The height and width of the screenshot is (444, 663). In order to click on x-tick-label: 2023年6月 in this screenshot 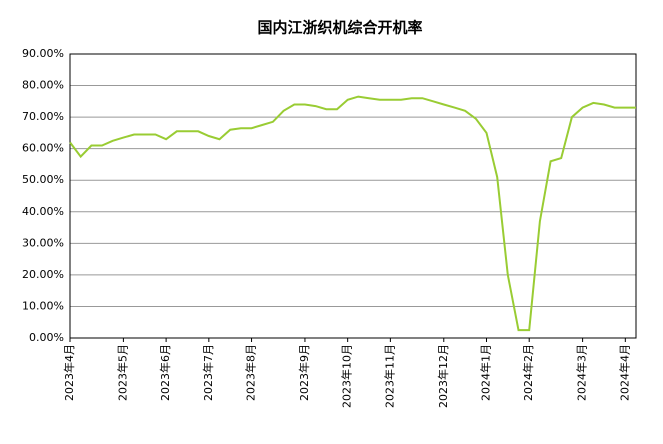, I will do `click(165, 372)`.